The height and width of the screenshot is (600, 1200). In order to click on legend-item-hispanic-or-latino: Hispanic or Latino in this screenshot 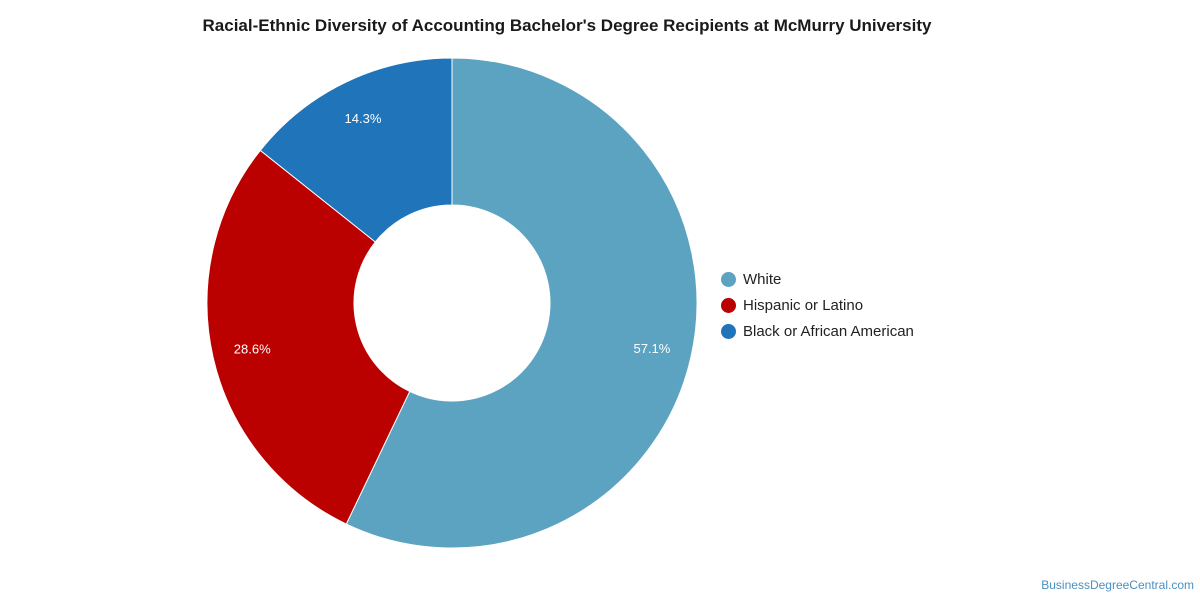, I will do `click(817, 305)`.